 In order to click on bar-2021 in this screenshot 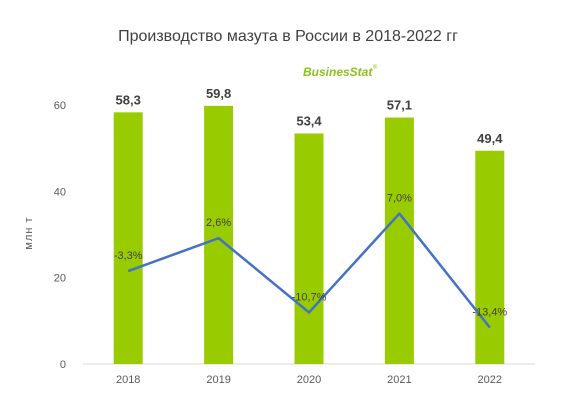, I will do `click(399, 240)`.